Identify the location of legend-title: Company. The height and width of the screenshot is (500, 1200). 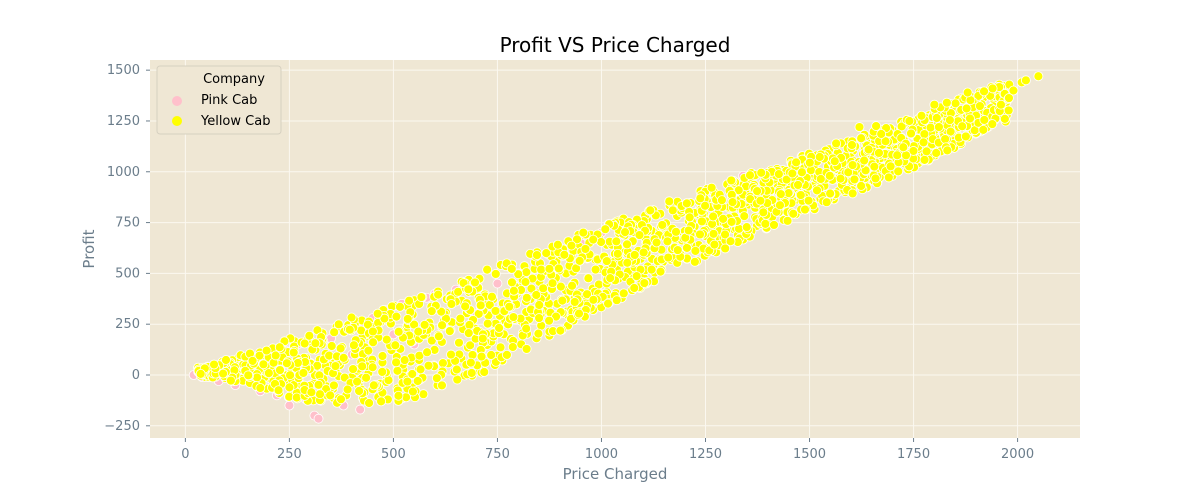
(234, 79).